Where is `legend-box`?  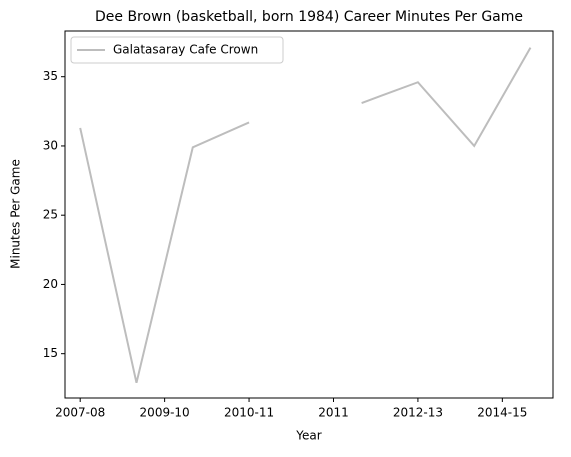
legend-box is located at coordinates (177, 50).